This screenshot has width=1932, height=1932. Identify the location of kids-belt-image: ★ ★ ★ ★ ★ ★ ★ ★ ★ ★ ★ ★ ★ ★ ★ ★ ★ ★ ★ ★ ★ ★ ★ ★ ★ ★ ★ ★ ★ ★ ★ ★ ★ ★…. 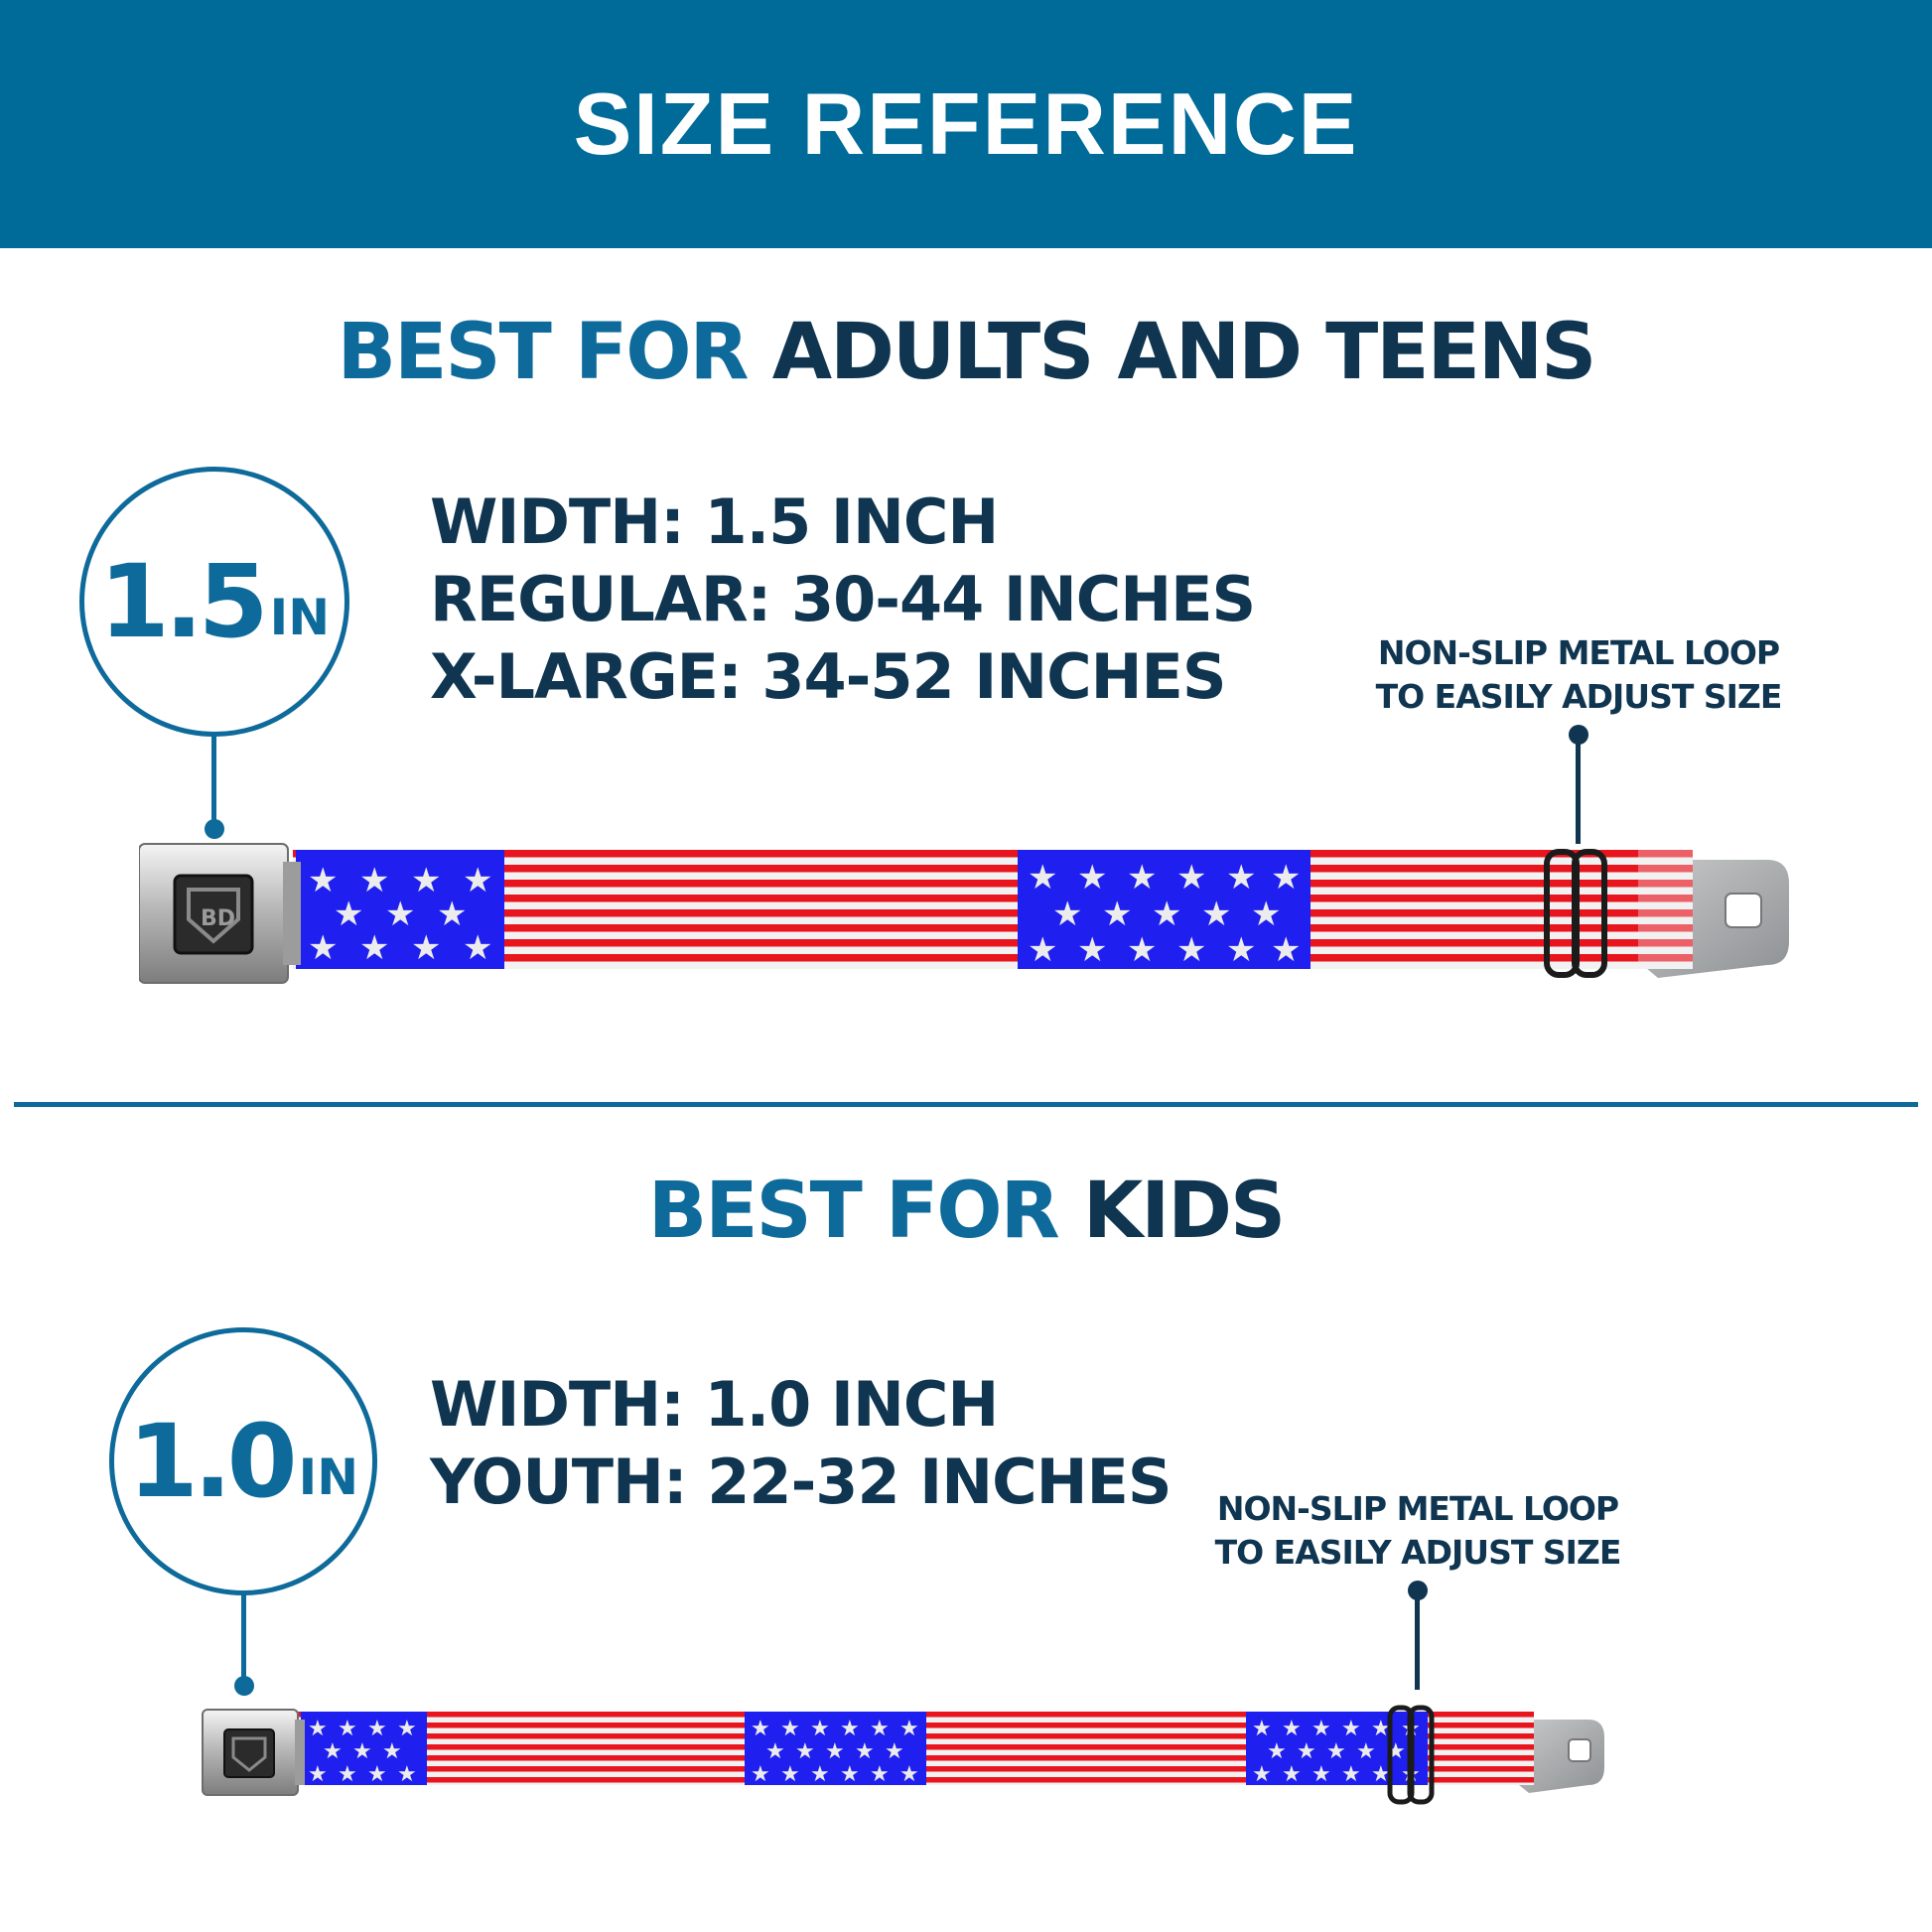
(903, 1755).